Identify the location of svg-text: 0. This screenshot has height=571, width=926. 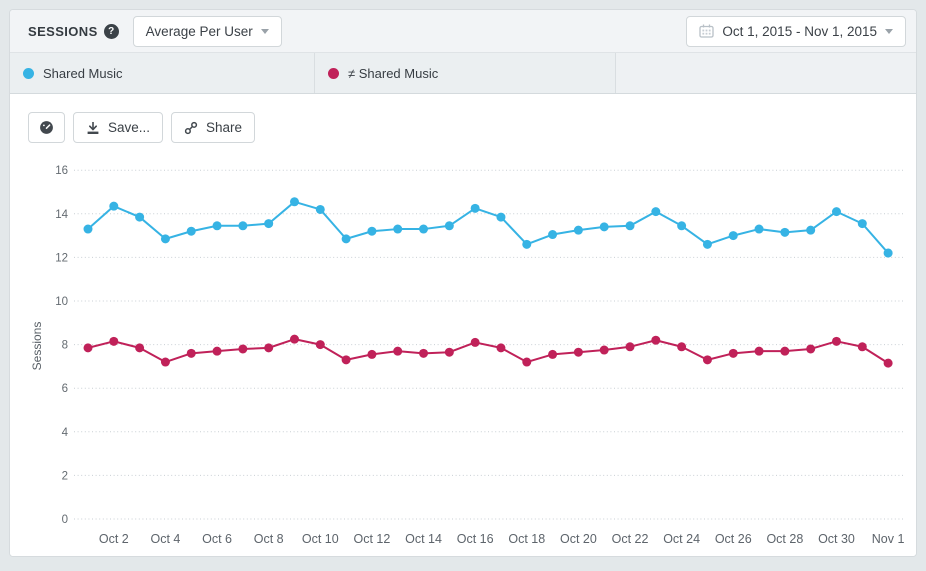
(65, 520).